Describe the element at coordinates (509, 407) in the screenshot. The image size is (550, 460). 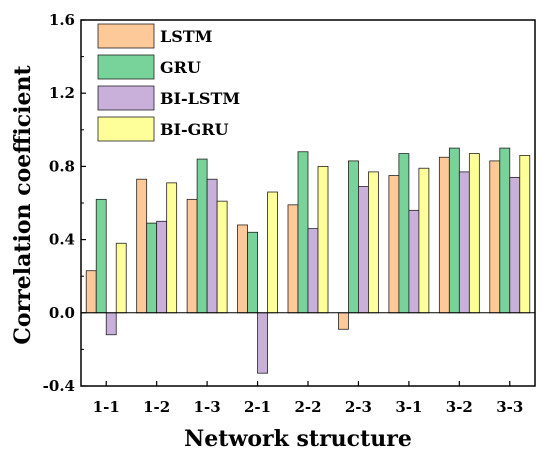
I see `x-tick-label: 3-3` at that location.